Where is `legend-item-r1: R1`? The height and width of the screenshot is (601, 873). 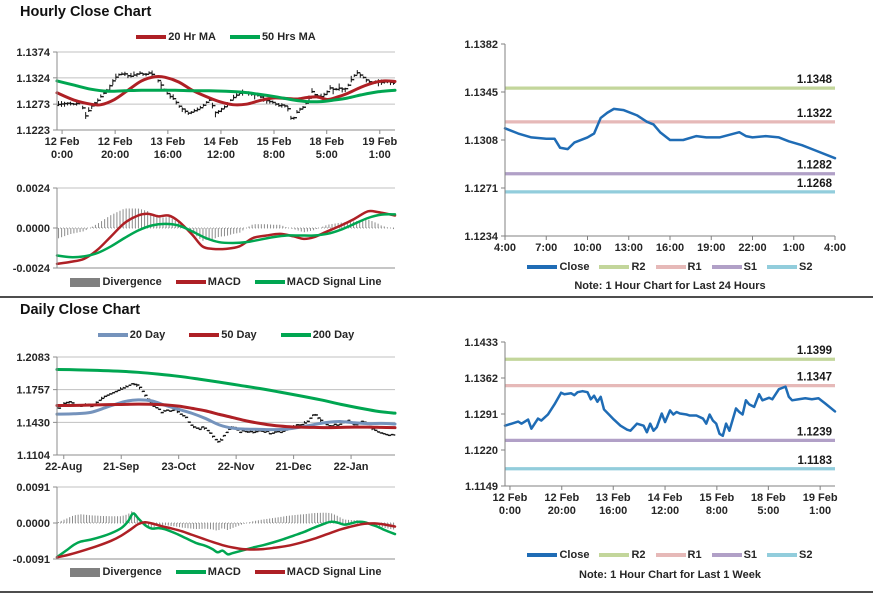 legend-item-r1: R1 is located at coordinates (678, 267).